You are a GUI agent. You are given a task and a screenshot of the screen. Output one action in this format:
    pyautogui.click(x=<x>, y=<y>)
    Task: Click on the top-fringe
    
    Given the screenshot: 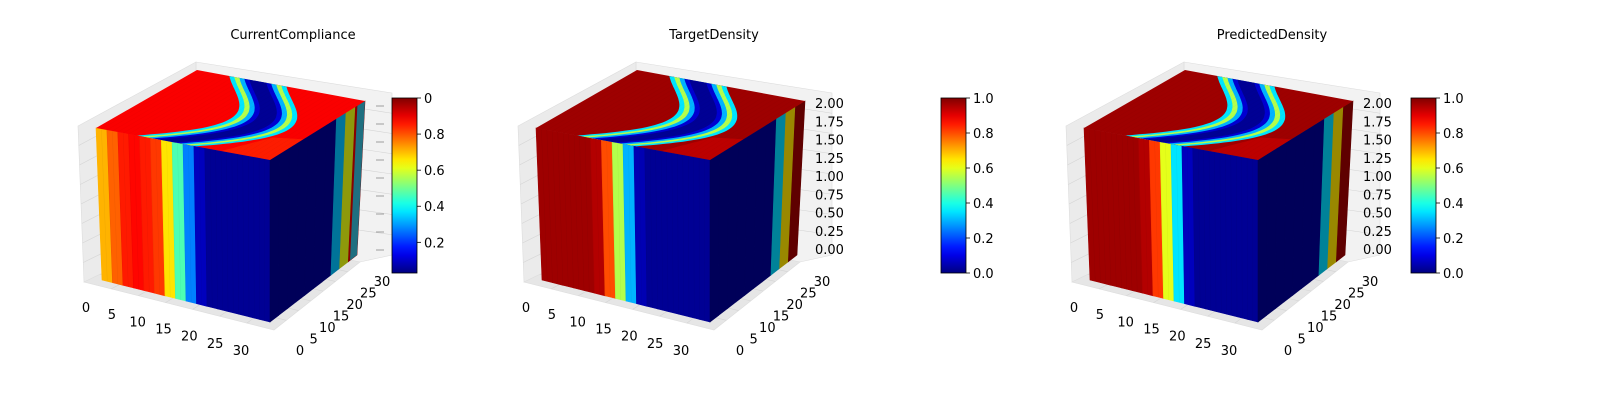 What is the action you would take?
    pyautogui.click(x=1250, y=148)
    